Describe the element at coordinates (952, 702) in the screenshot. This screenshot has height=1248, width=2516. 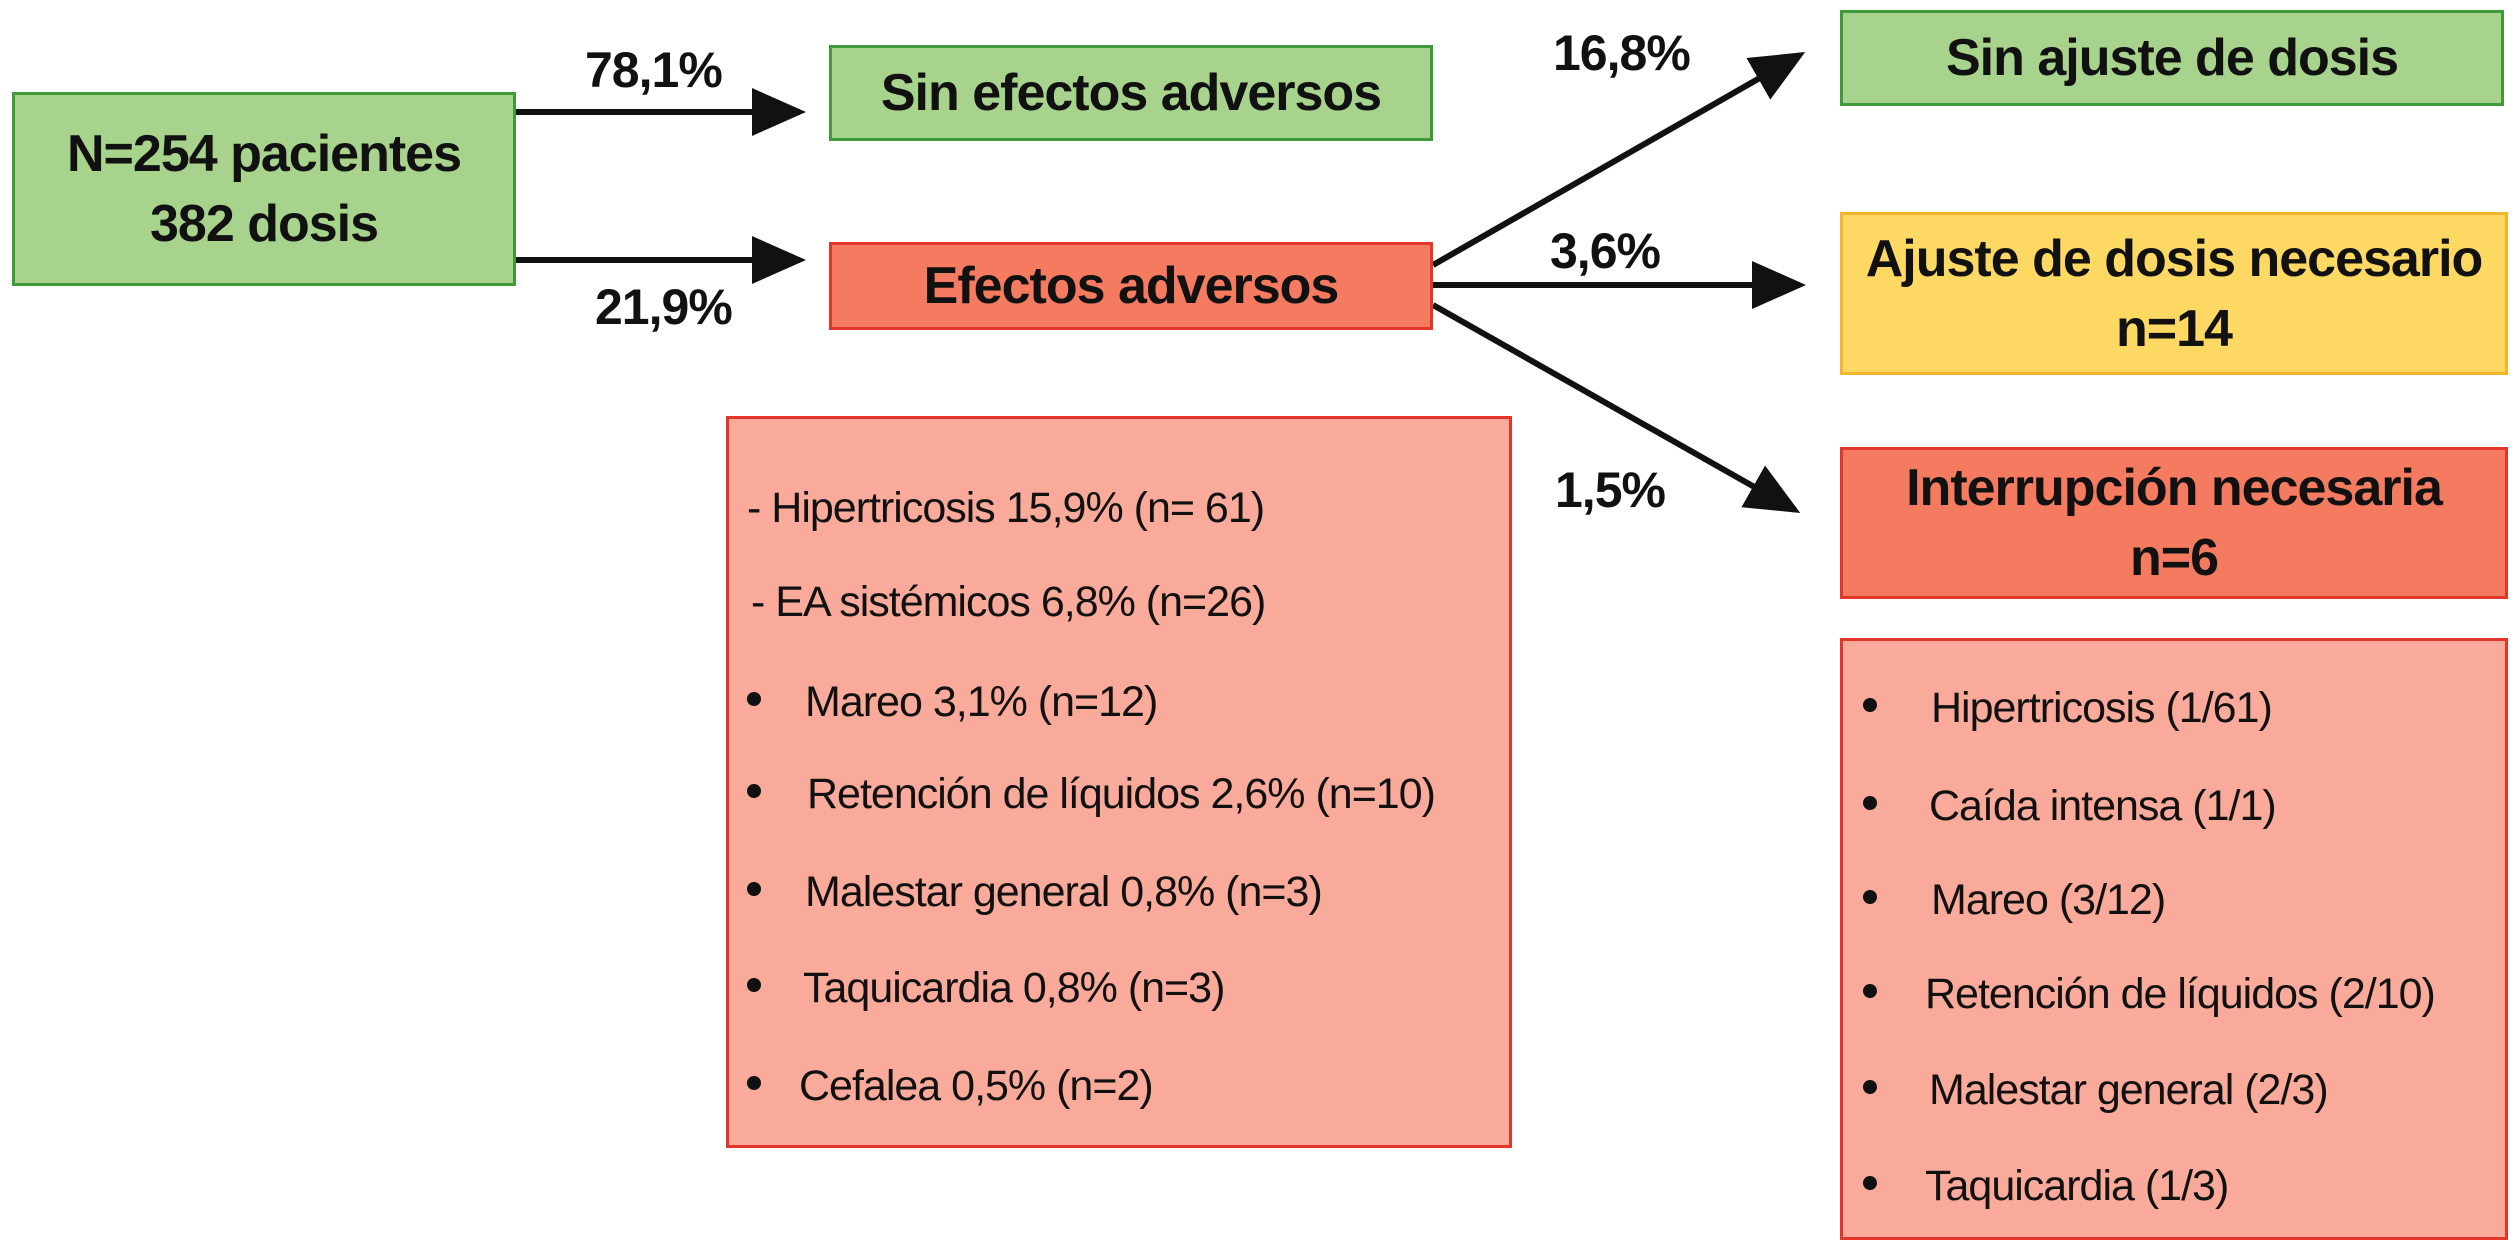
I see `list-item: Mareo 3,1% (n=12)` at that location.